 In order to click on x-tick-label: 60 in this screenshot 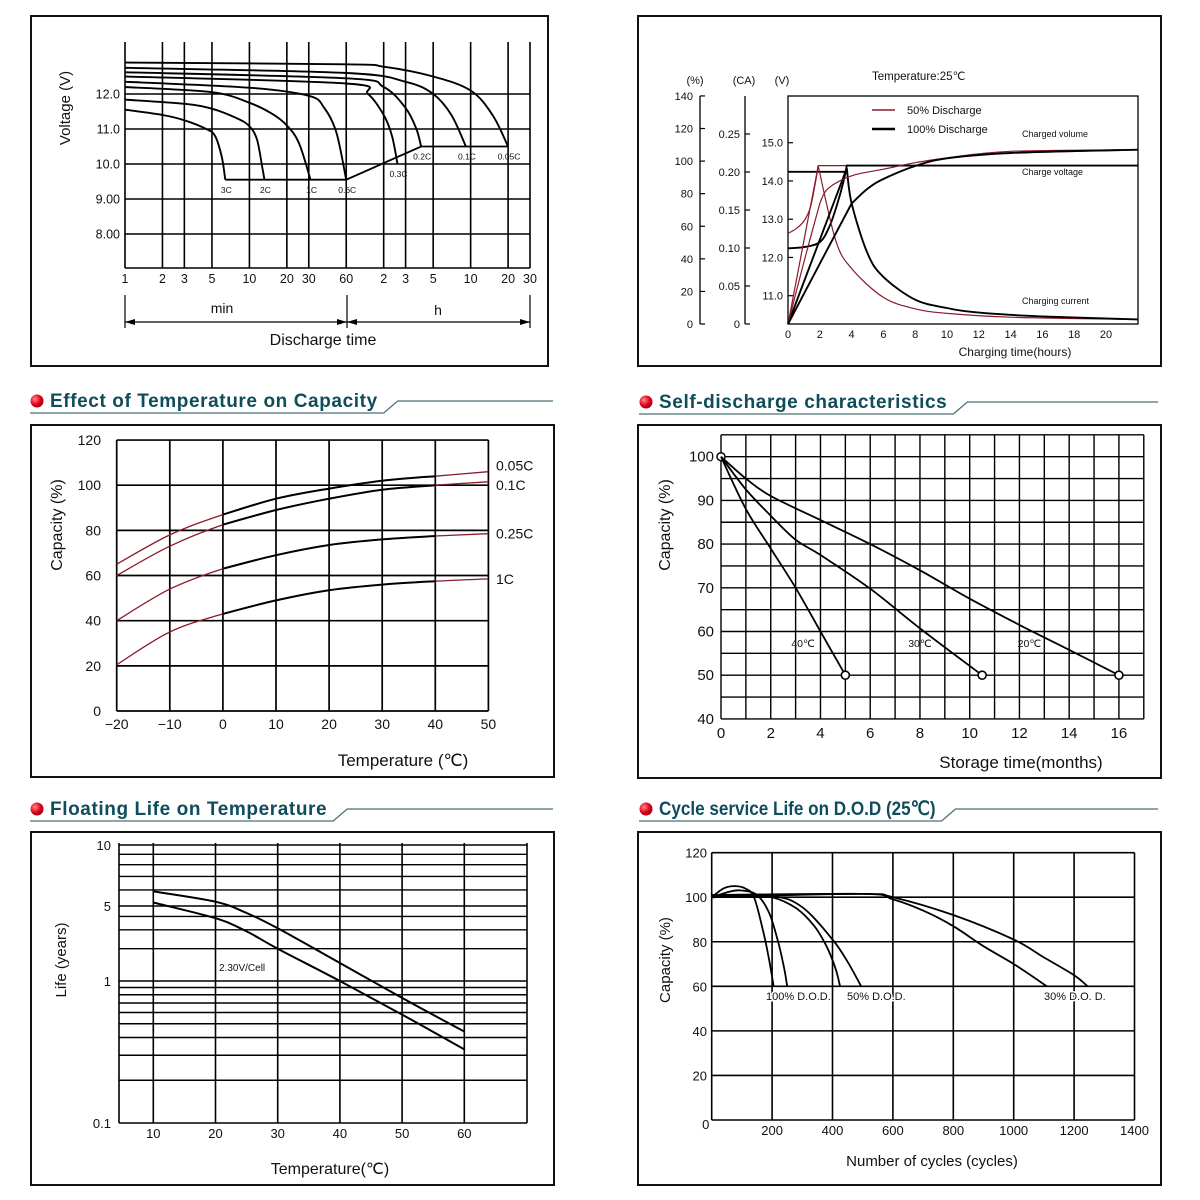, I will do `click(346, 279)`.